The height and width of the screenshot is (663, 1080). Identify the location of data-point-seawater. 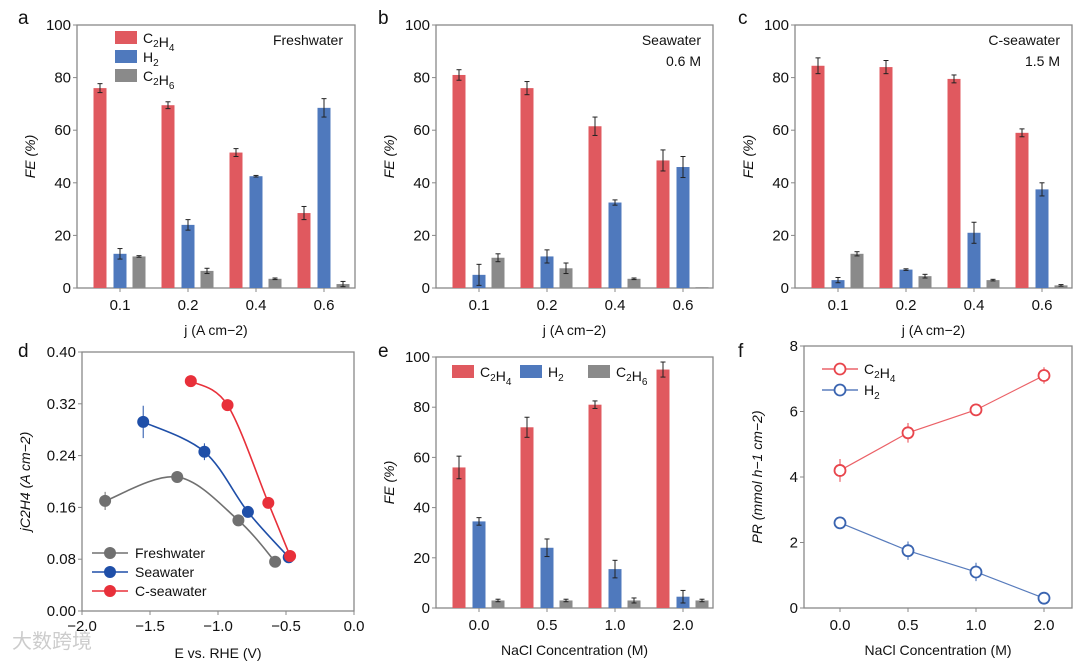
(204, 451).